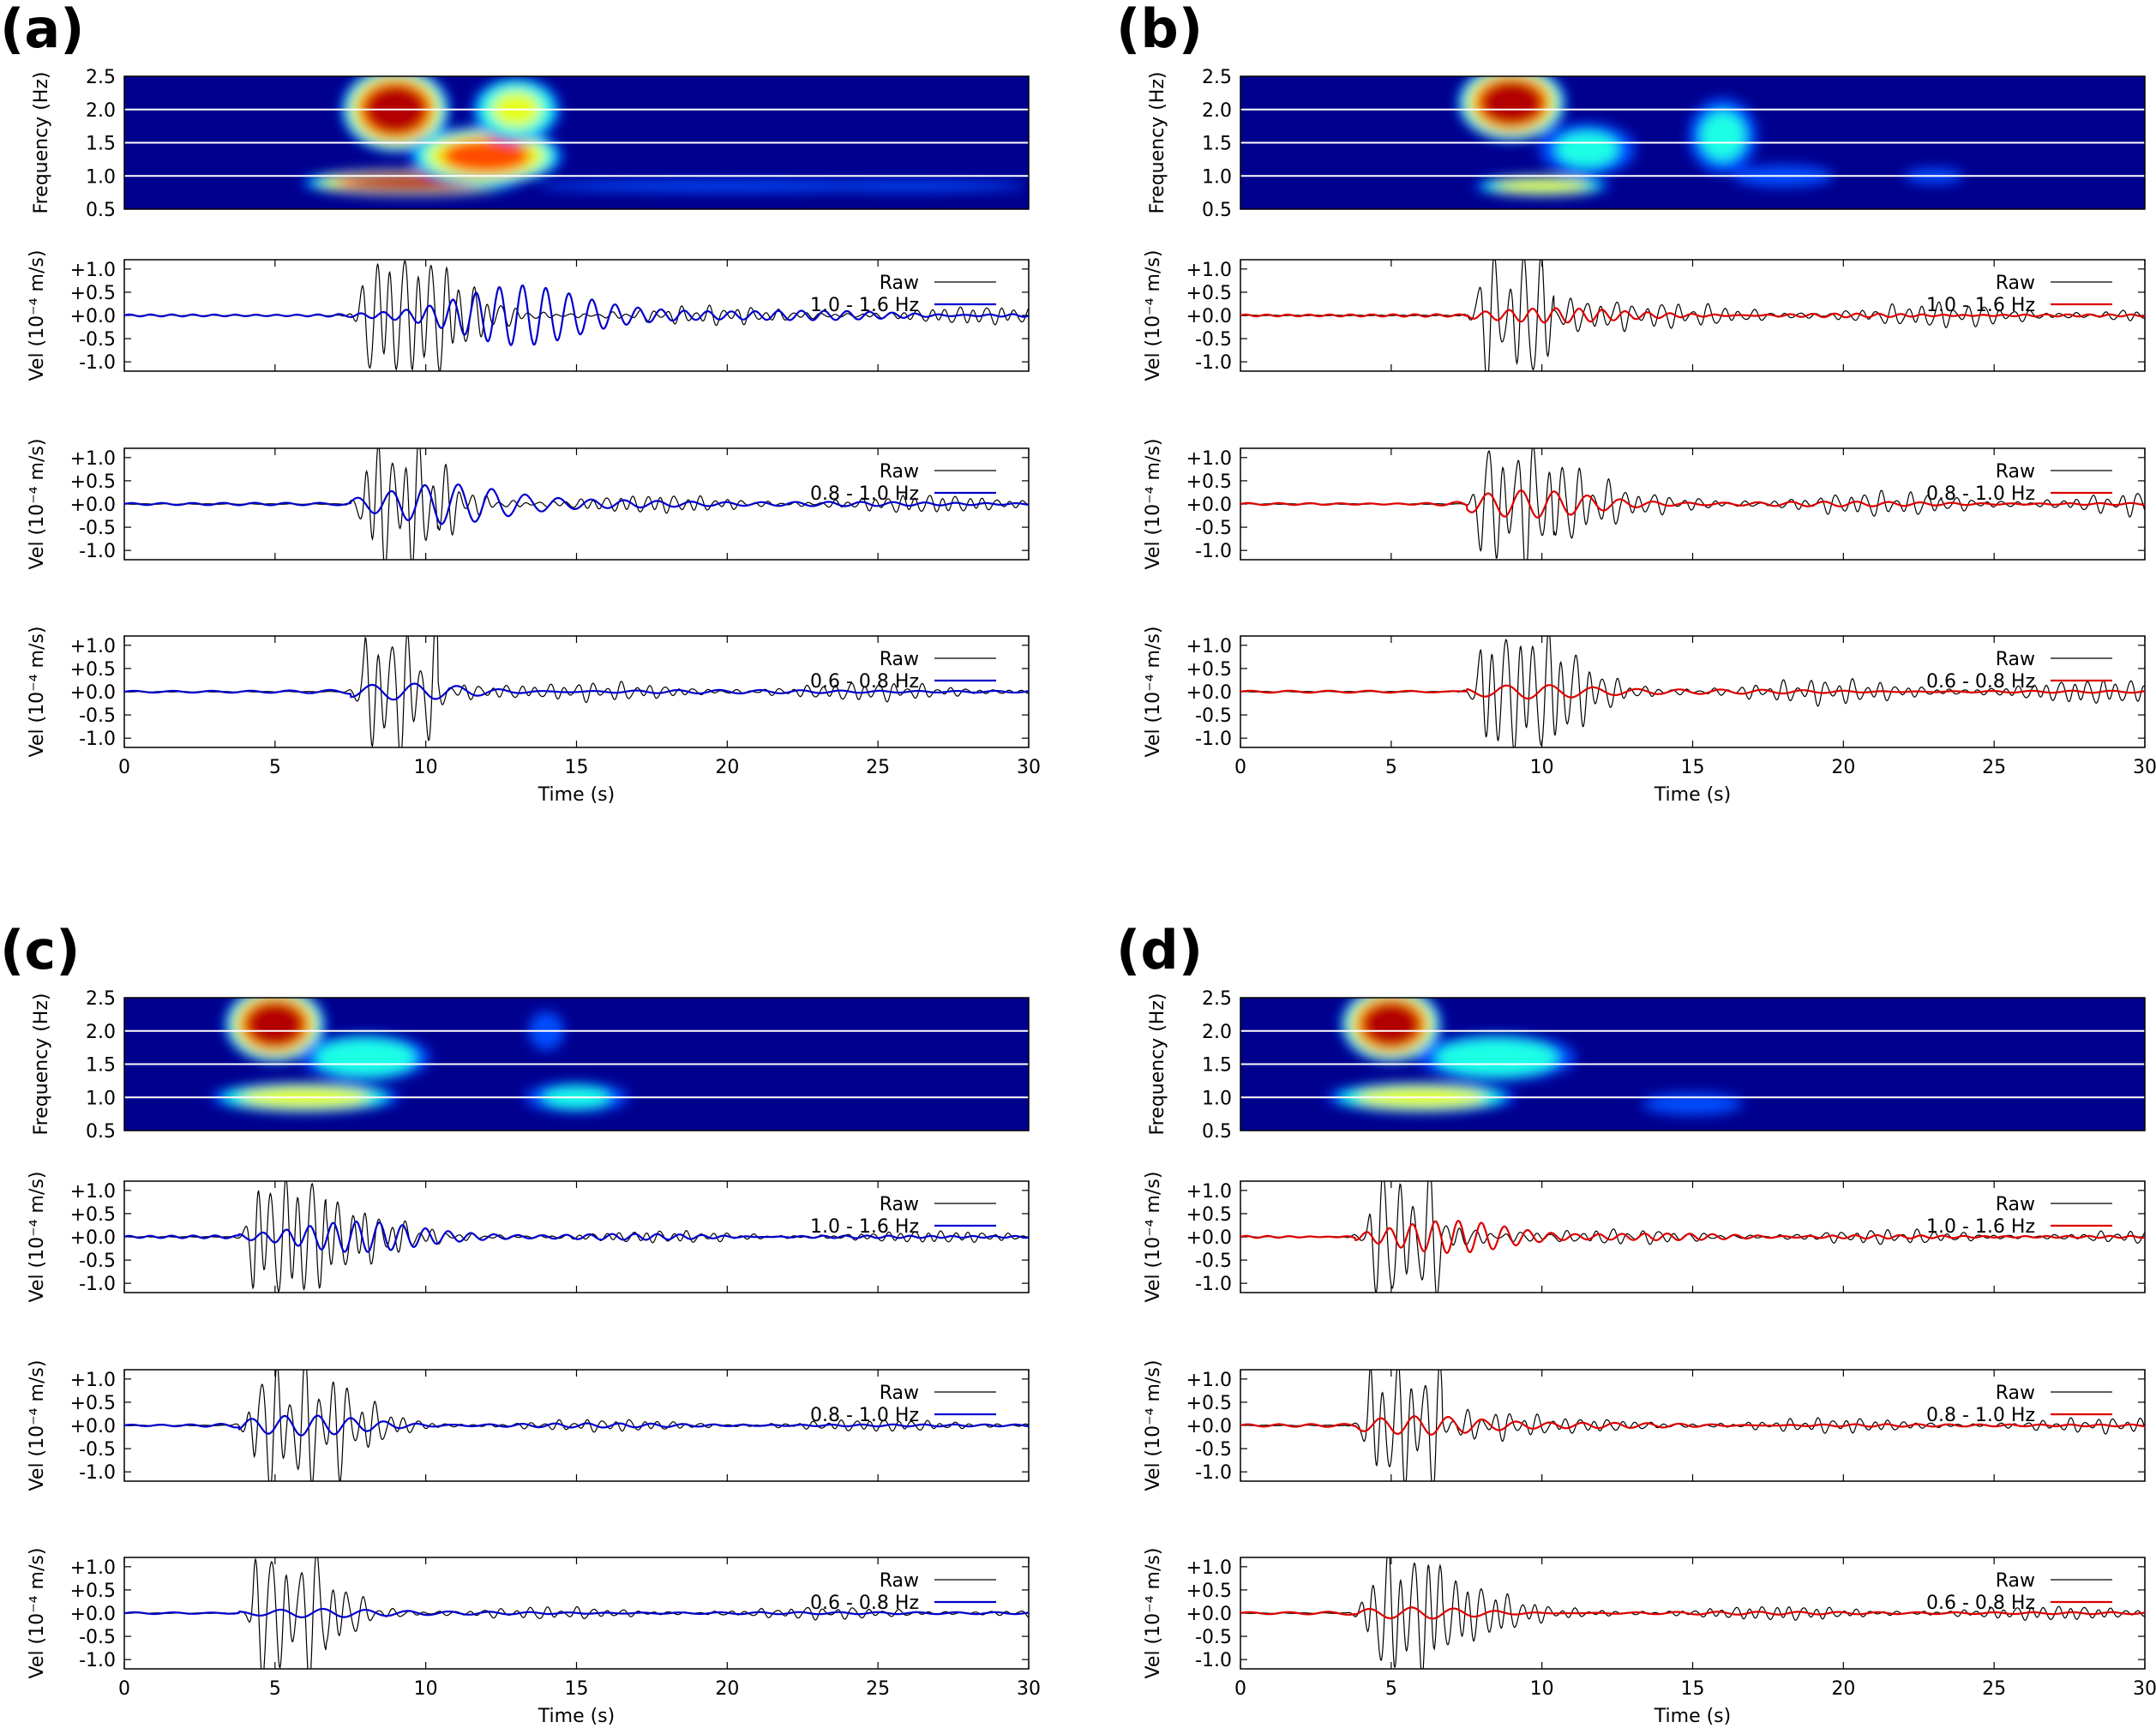 The image size is (2156, 1734). I want to click on spectrogram-ytick: 0.5, so click(1217, 210).